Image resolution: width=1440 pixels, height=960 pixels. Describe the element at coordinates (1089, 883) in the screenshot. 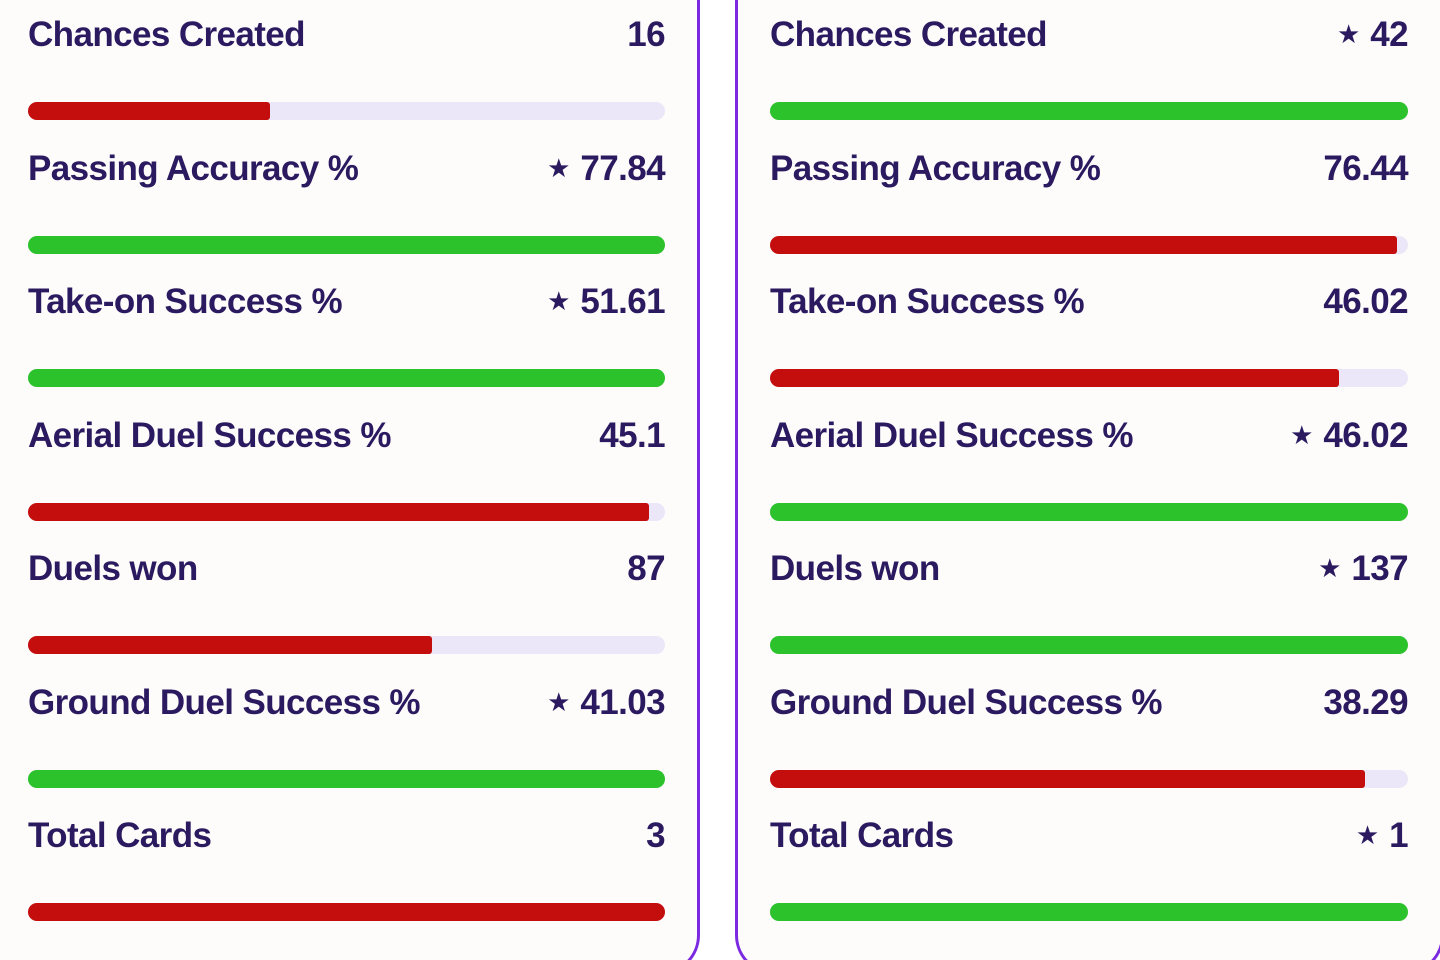

I see `stat-row: Total Cards ★ 1` at that location.